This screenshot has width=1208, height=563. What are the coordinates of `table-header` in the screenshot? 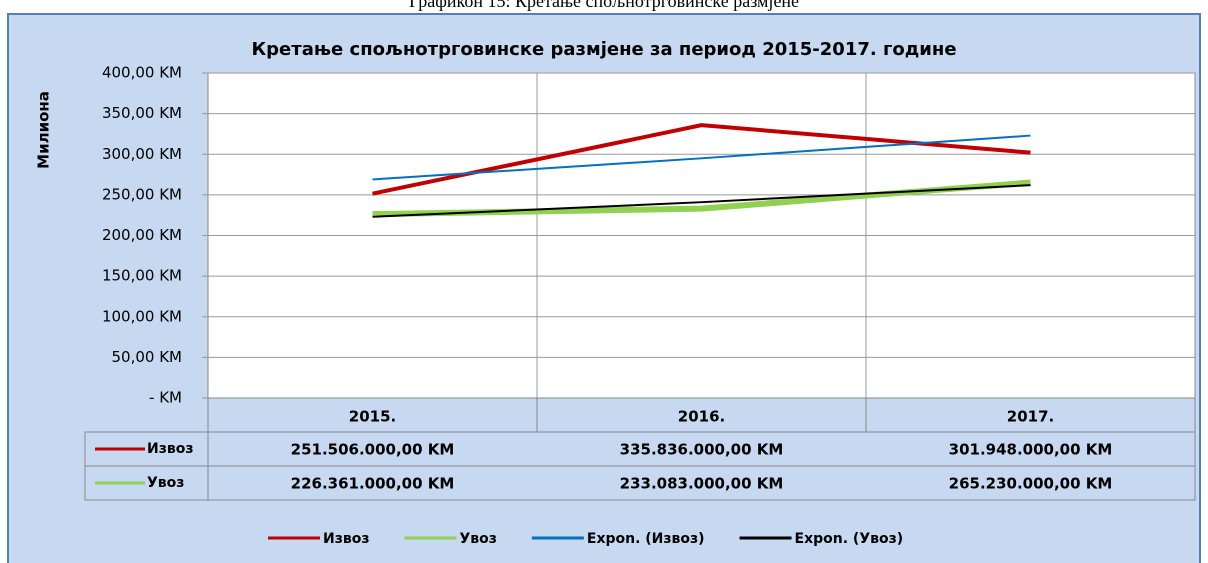 It's located at (701, 415).